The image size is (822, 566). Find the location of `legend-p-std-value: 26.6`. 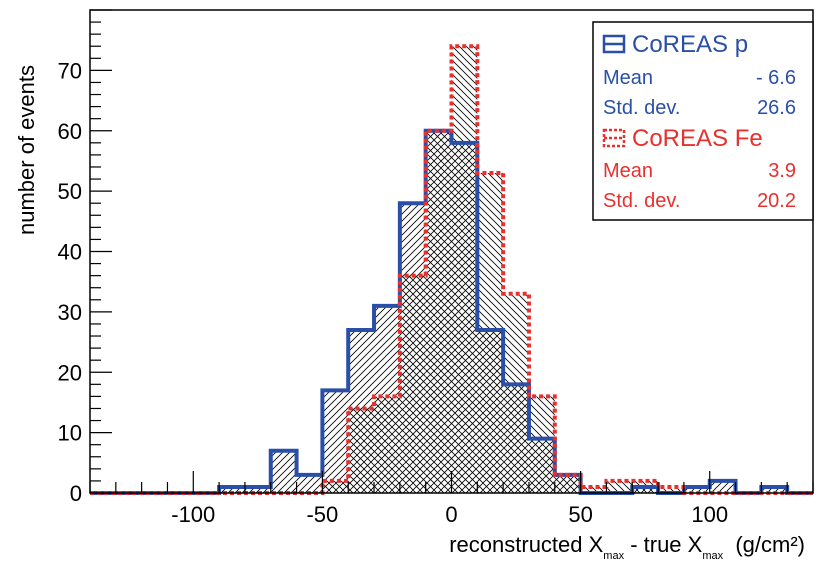

legend-p-std-value: 26.6 is located at coordinates (776, 108).